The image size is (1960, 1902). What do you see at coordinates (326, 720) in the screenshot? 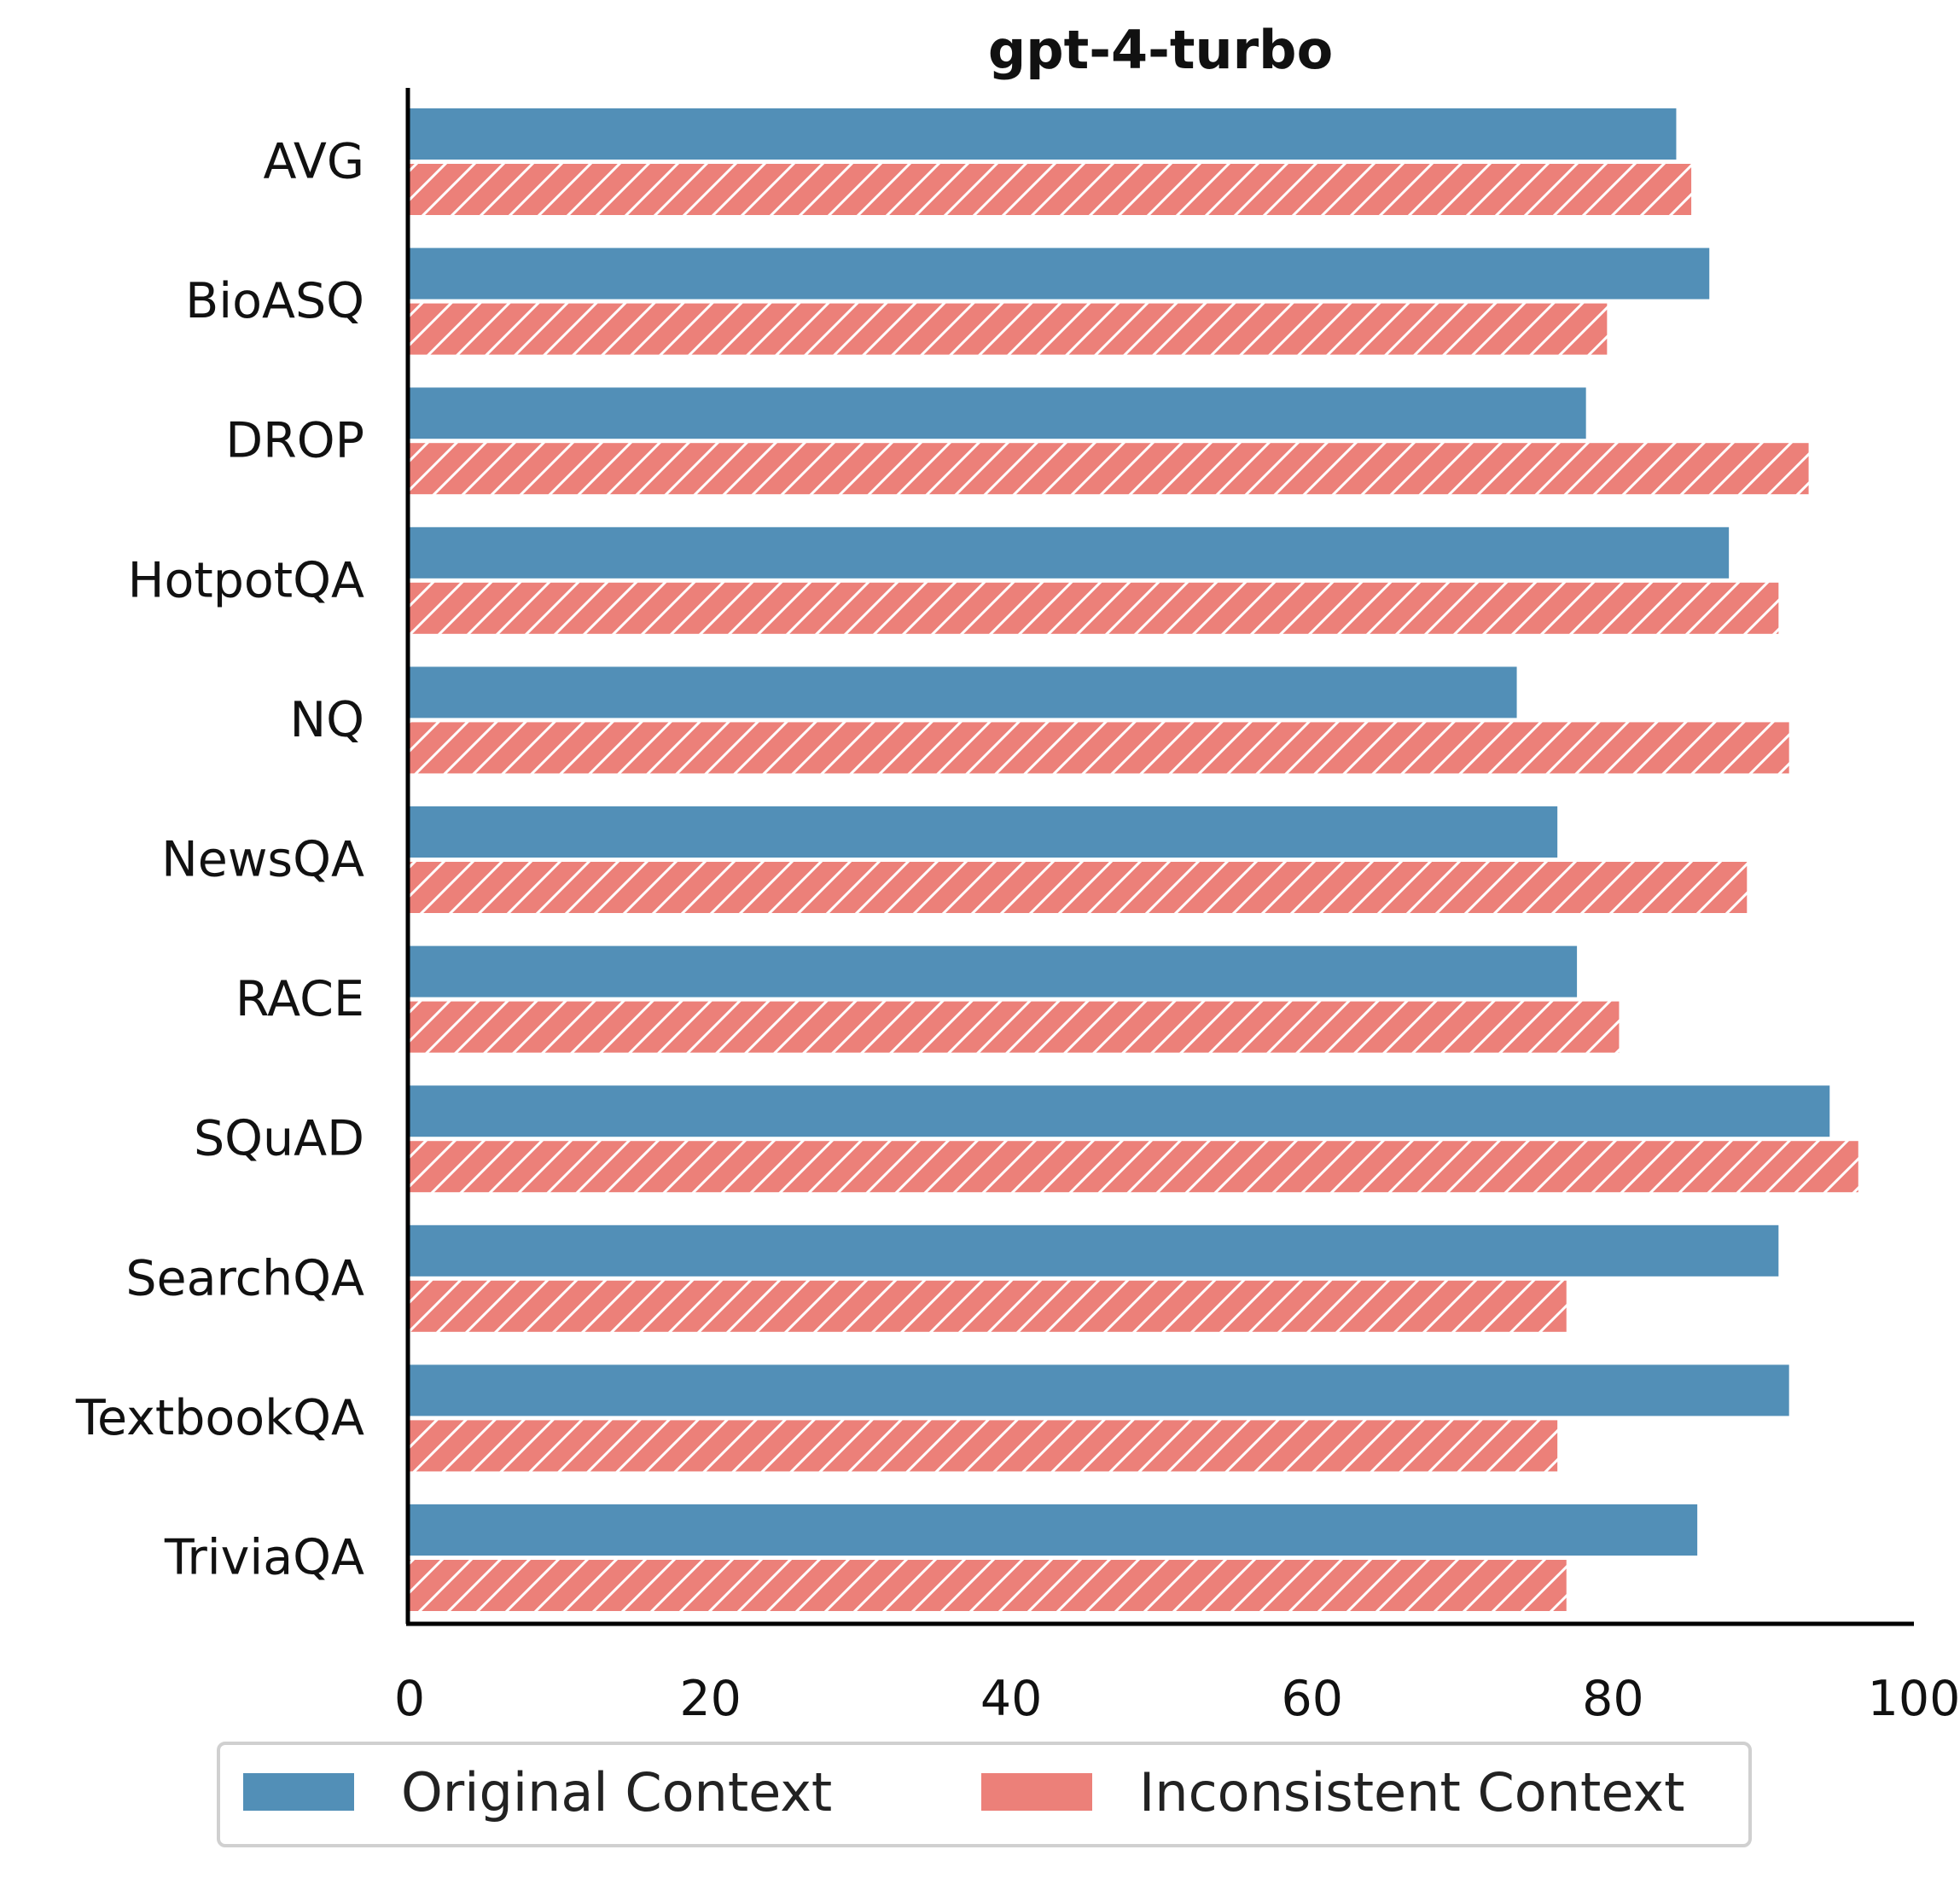
I see `y-tick-label-nq: NQ` at bounding box center [326, 720].